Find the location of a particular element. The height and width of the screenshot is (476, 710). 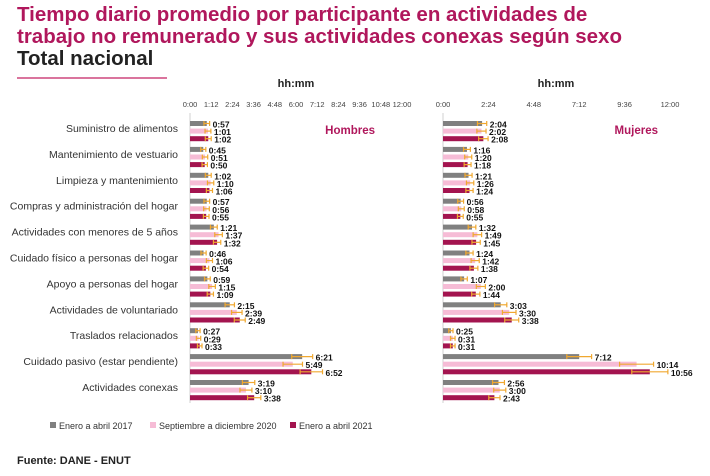

data-label: 10:14 is located at coordinates (668, 365).